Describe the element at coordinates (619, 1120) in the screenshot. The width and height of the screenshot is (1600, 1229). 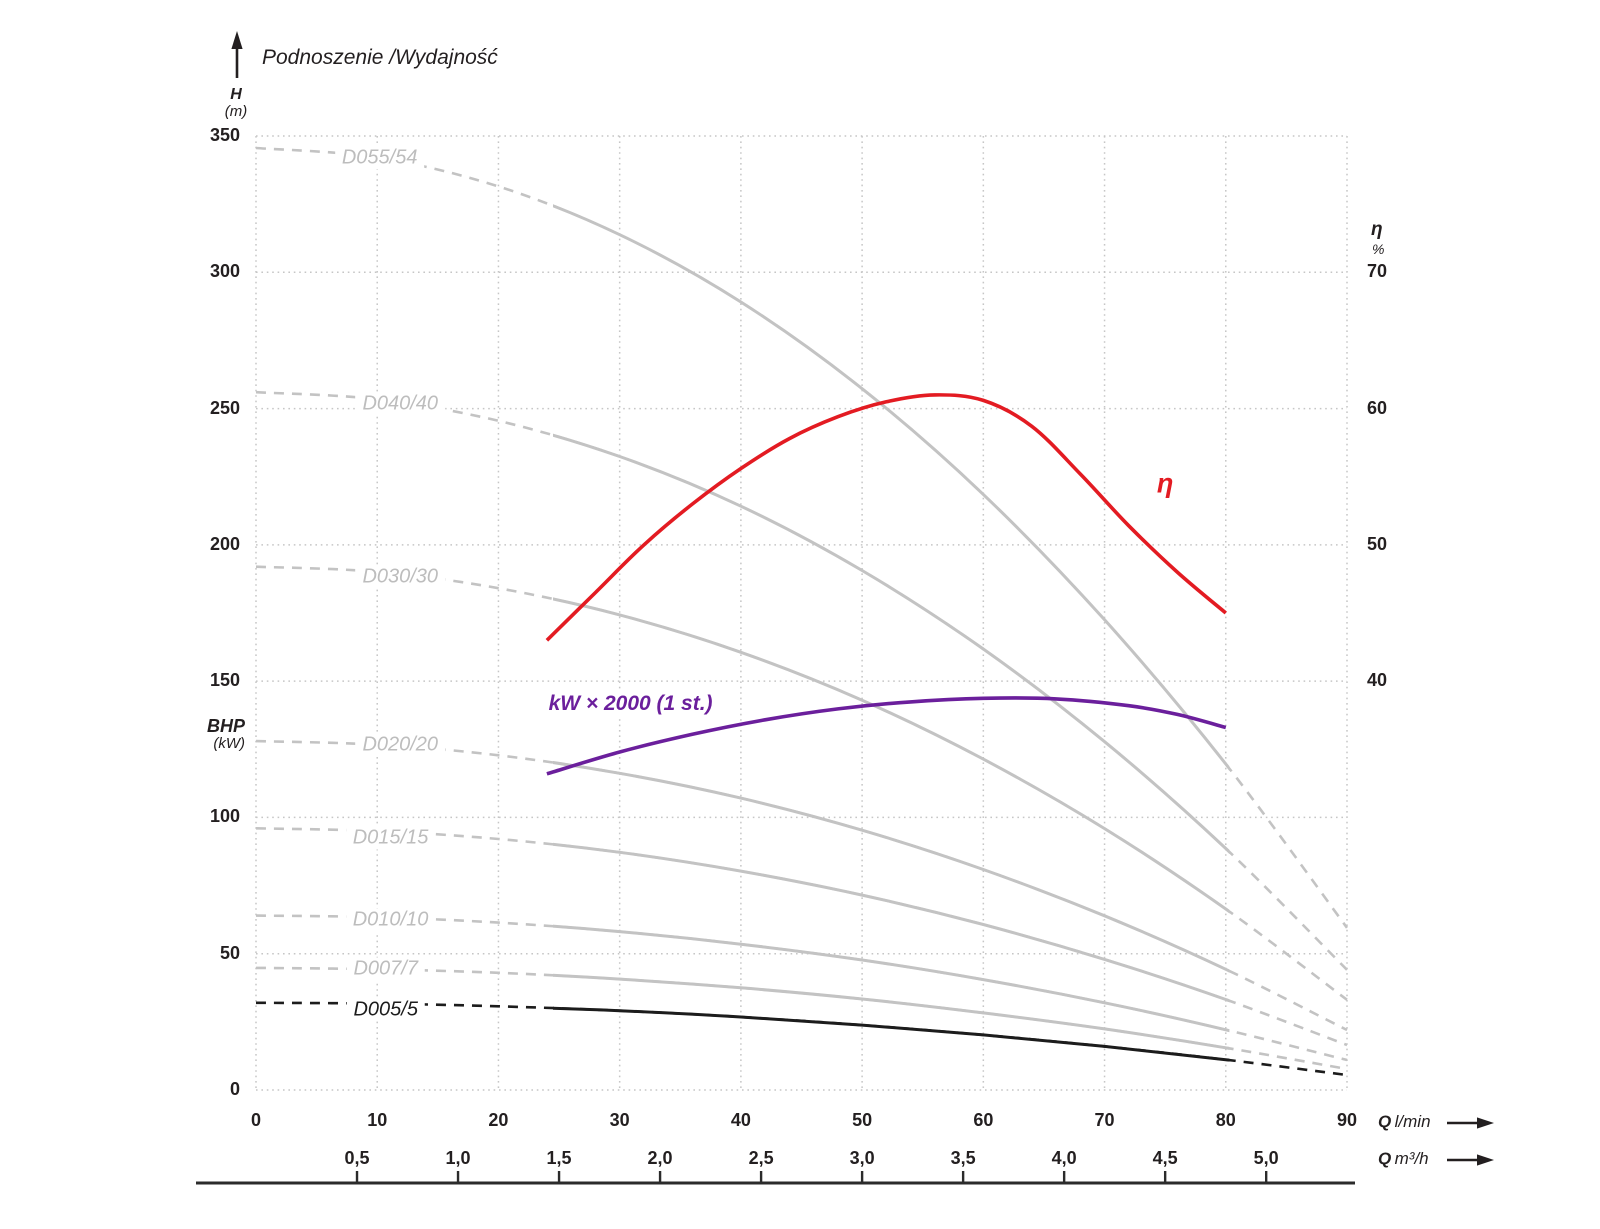
I see `lmin-axis-tick-30: 30` at that location.